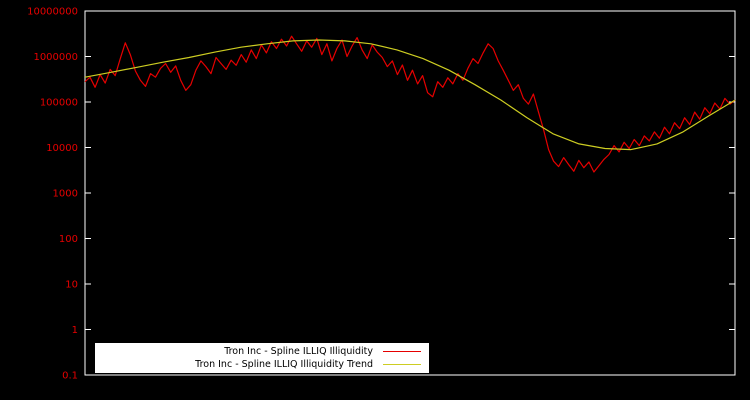 The width and height of the screenshot is (750, 400). I want to click on legend-item-illiquidity: Tron Inc - Spline ILLIQ Illiquidity, so click(262, 351).